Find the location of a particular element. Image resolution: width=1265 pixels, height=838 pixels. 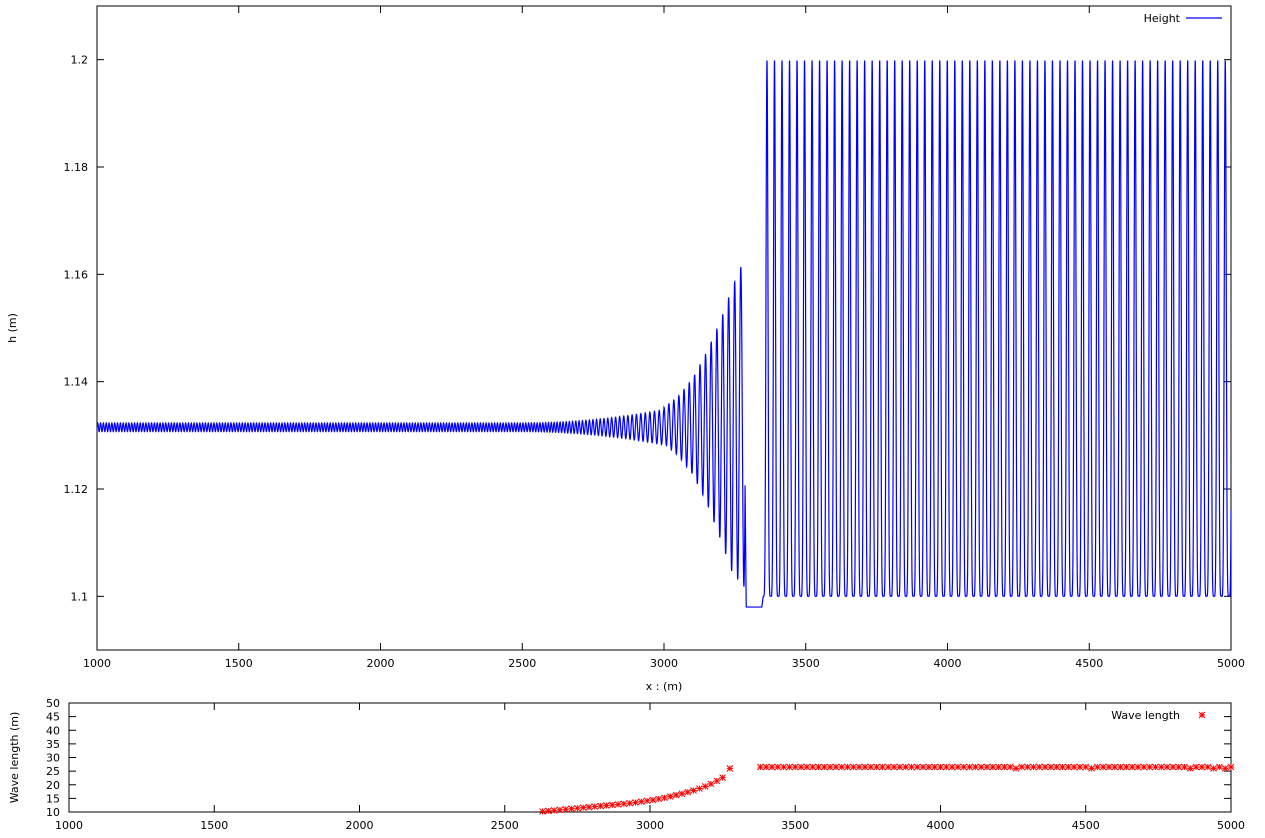

y-tick-label: 1.16 is located at coordinates (76, 274).